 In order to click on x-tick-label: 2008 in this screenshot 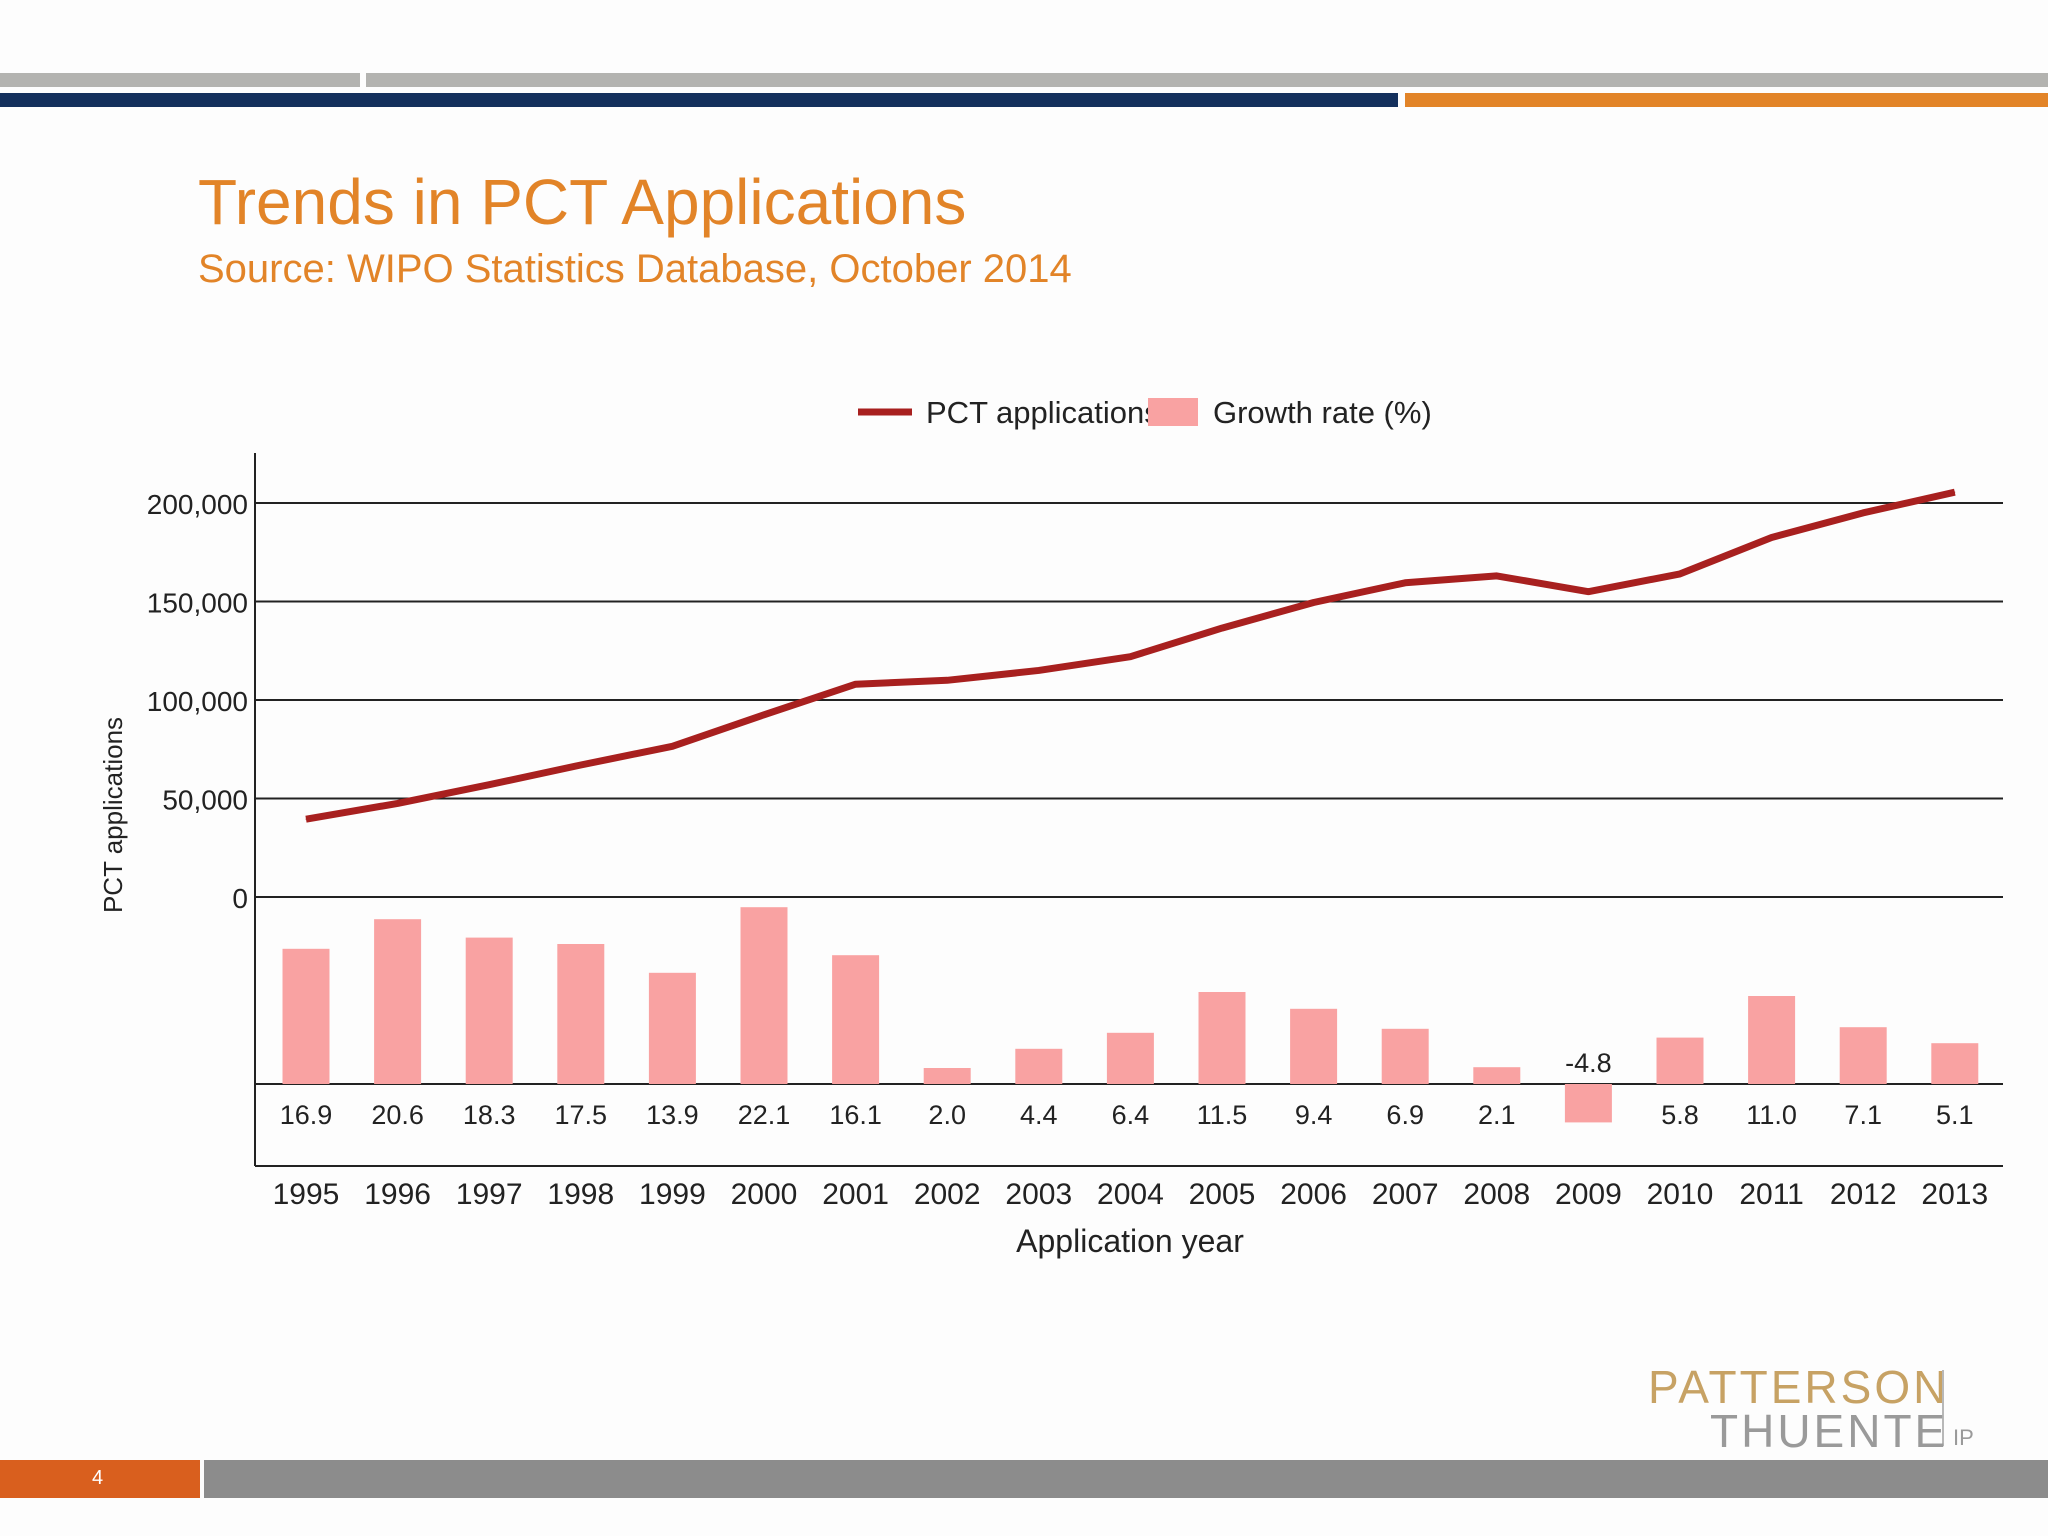, I will do `click(1496, 1194)`.